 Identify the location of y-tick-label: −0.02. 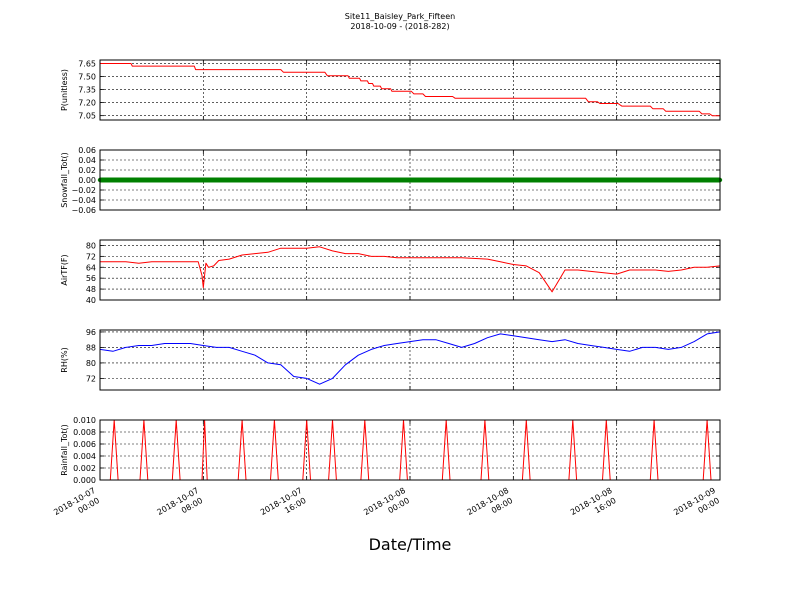
(83, 190).